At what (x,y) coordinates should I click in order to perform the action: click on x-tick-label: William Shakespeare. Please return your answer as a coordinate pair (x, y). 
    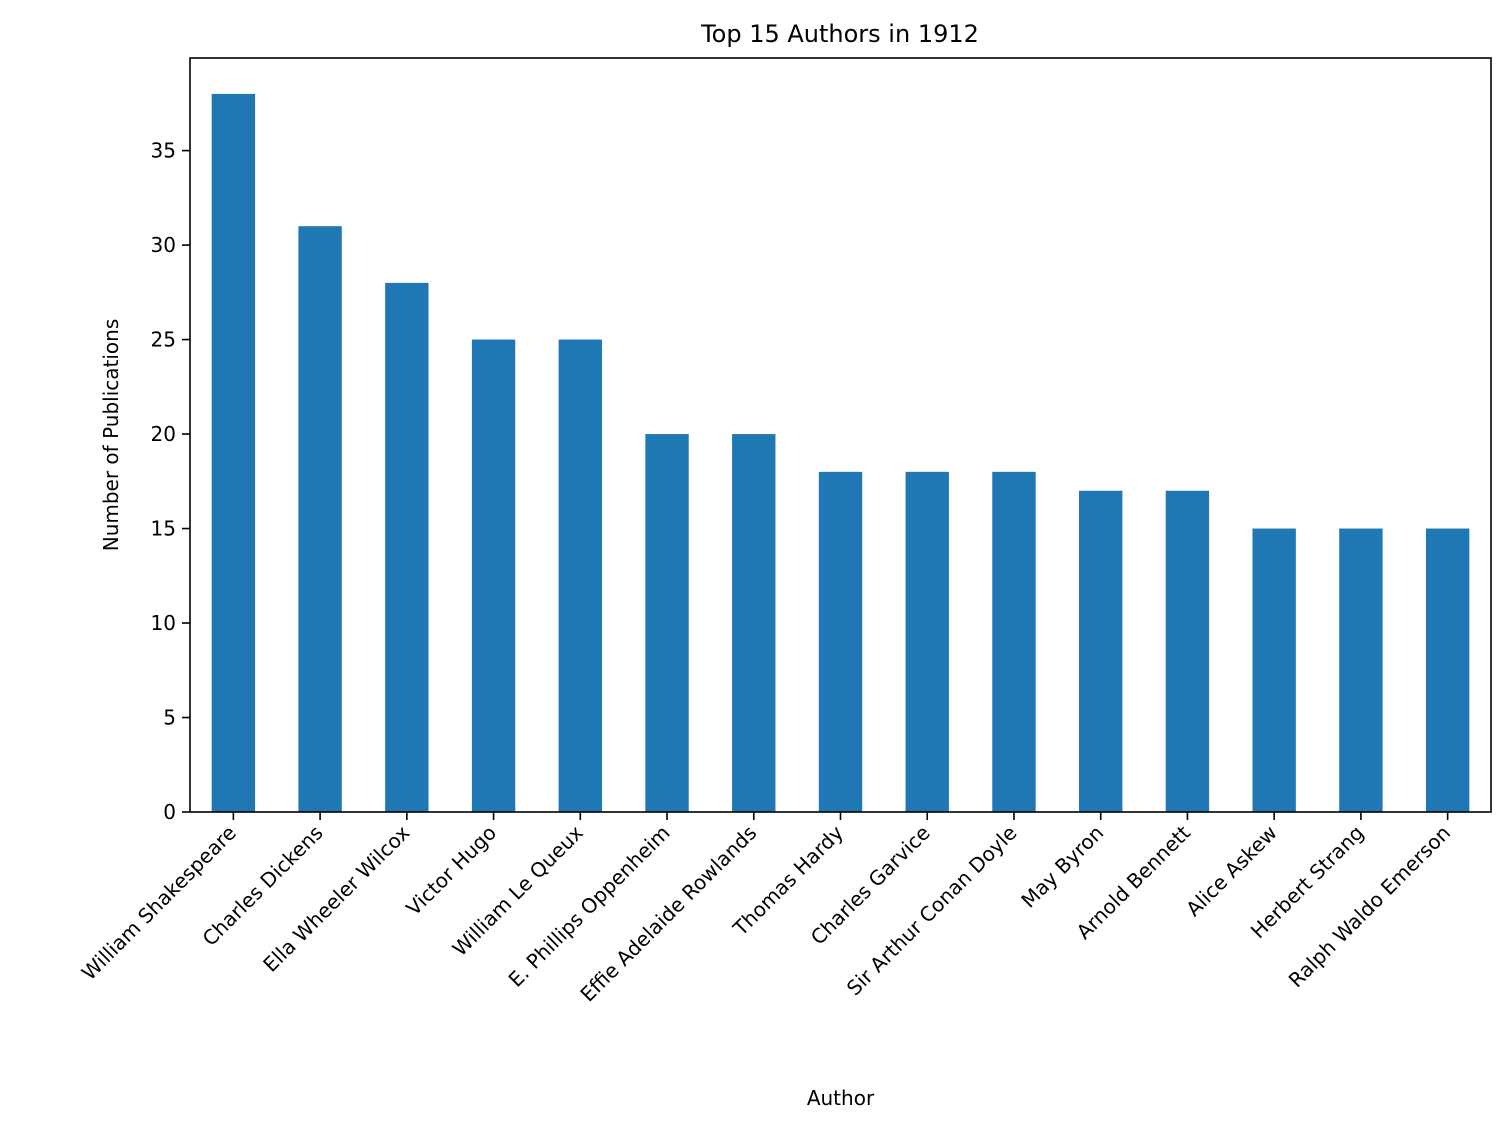
    Looking at the image, I should click on (159, 903).